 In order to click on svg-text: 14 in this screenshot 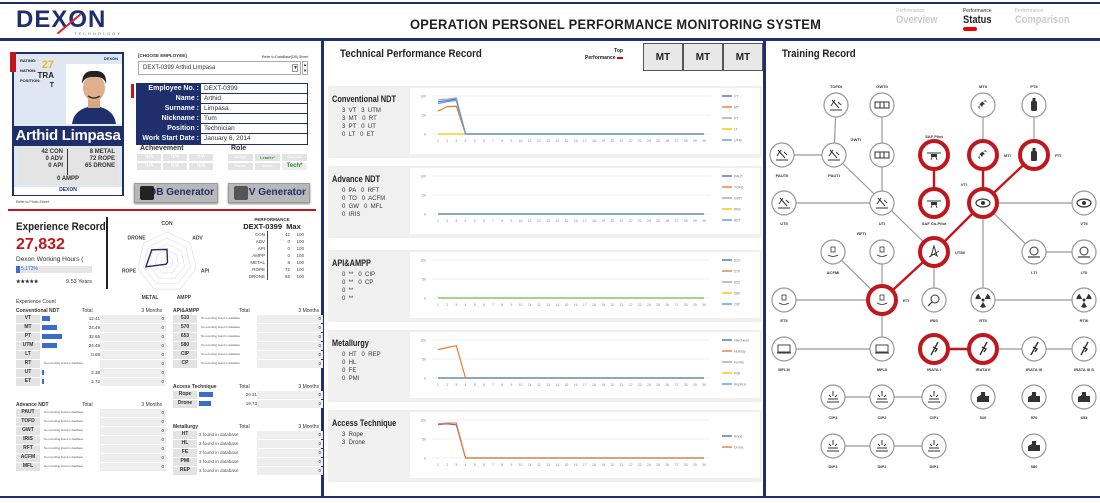, I will do `click(557, 465)`.